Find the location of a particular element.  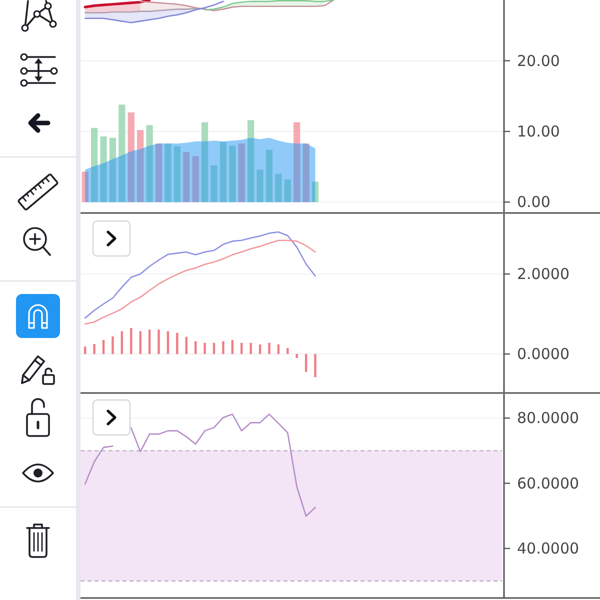

y-tick-label: 2.0000 is located at coordinates (543, 274).